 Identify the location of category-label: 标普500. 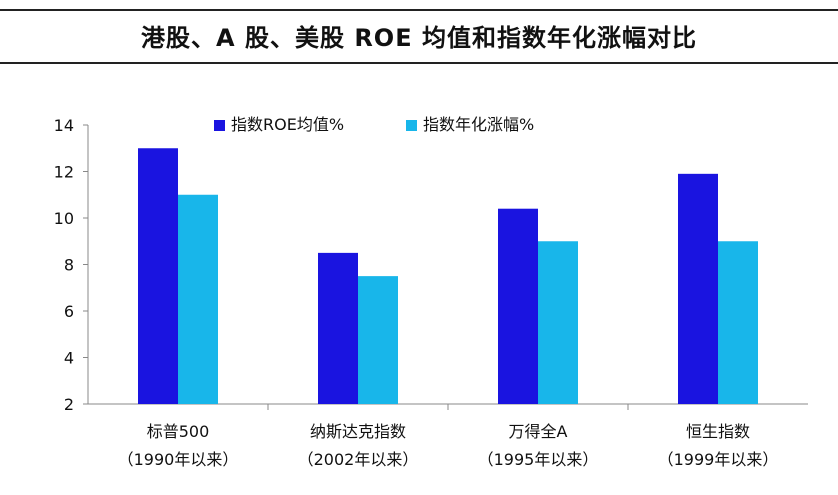
(178, 431).